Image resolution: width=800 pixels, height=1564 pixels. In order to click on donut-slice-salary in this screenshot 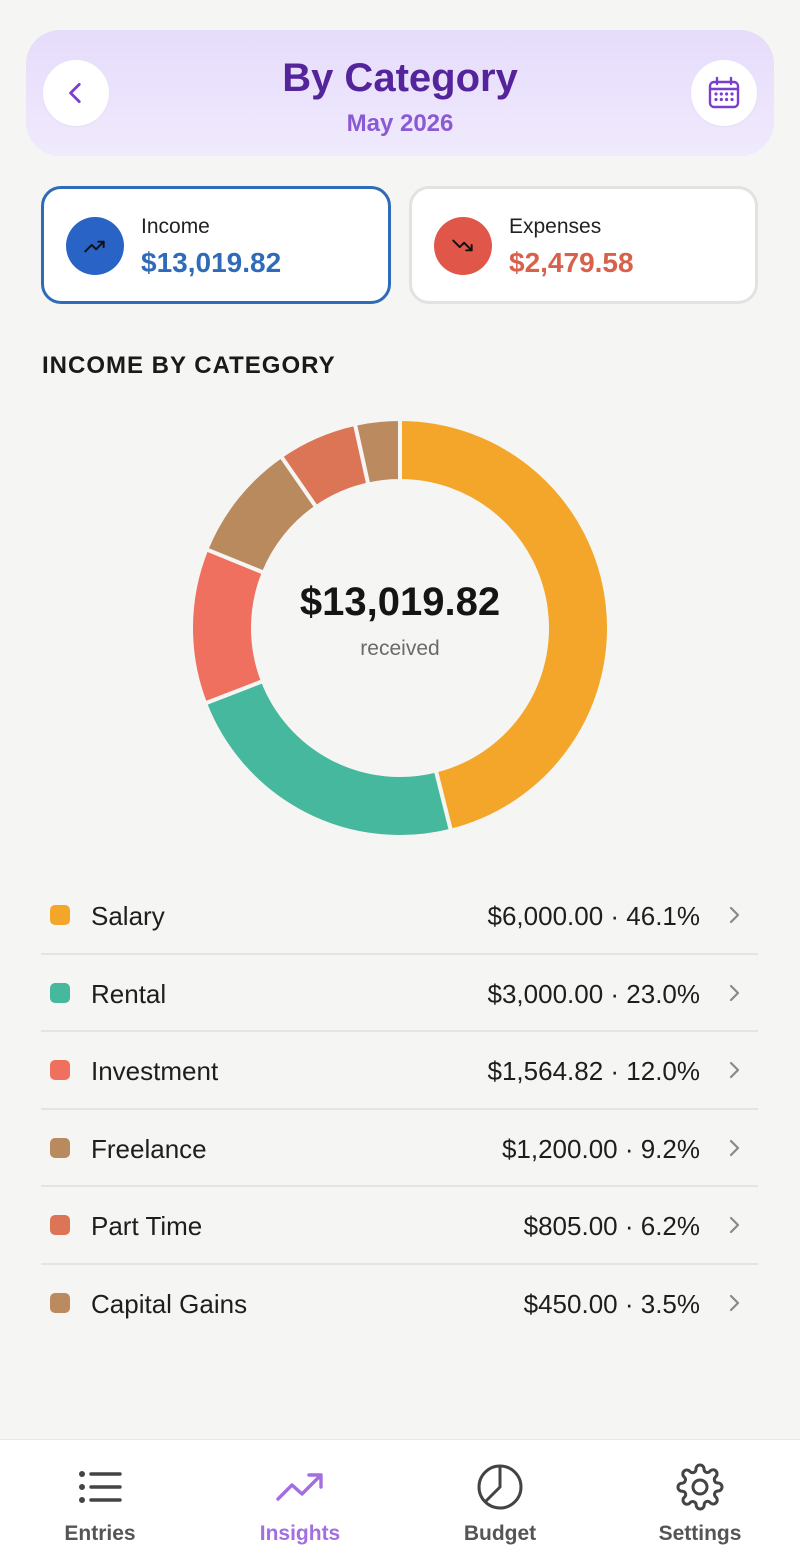, I will do `click(504, 625)`.